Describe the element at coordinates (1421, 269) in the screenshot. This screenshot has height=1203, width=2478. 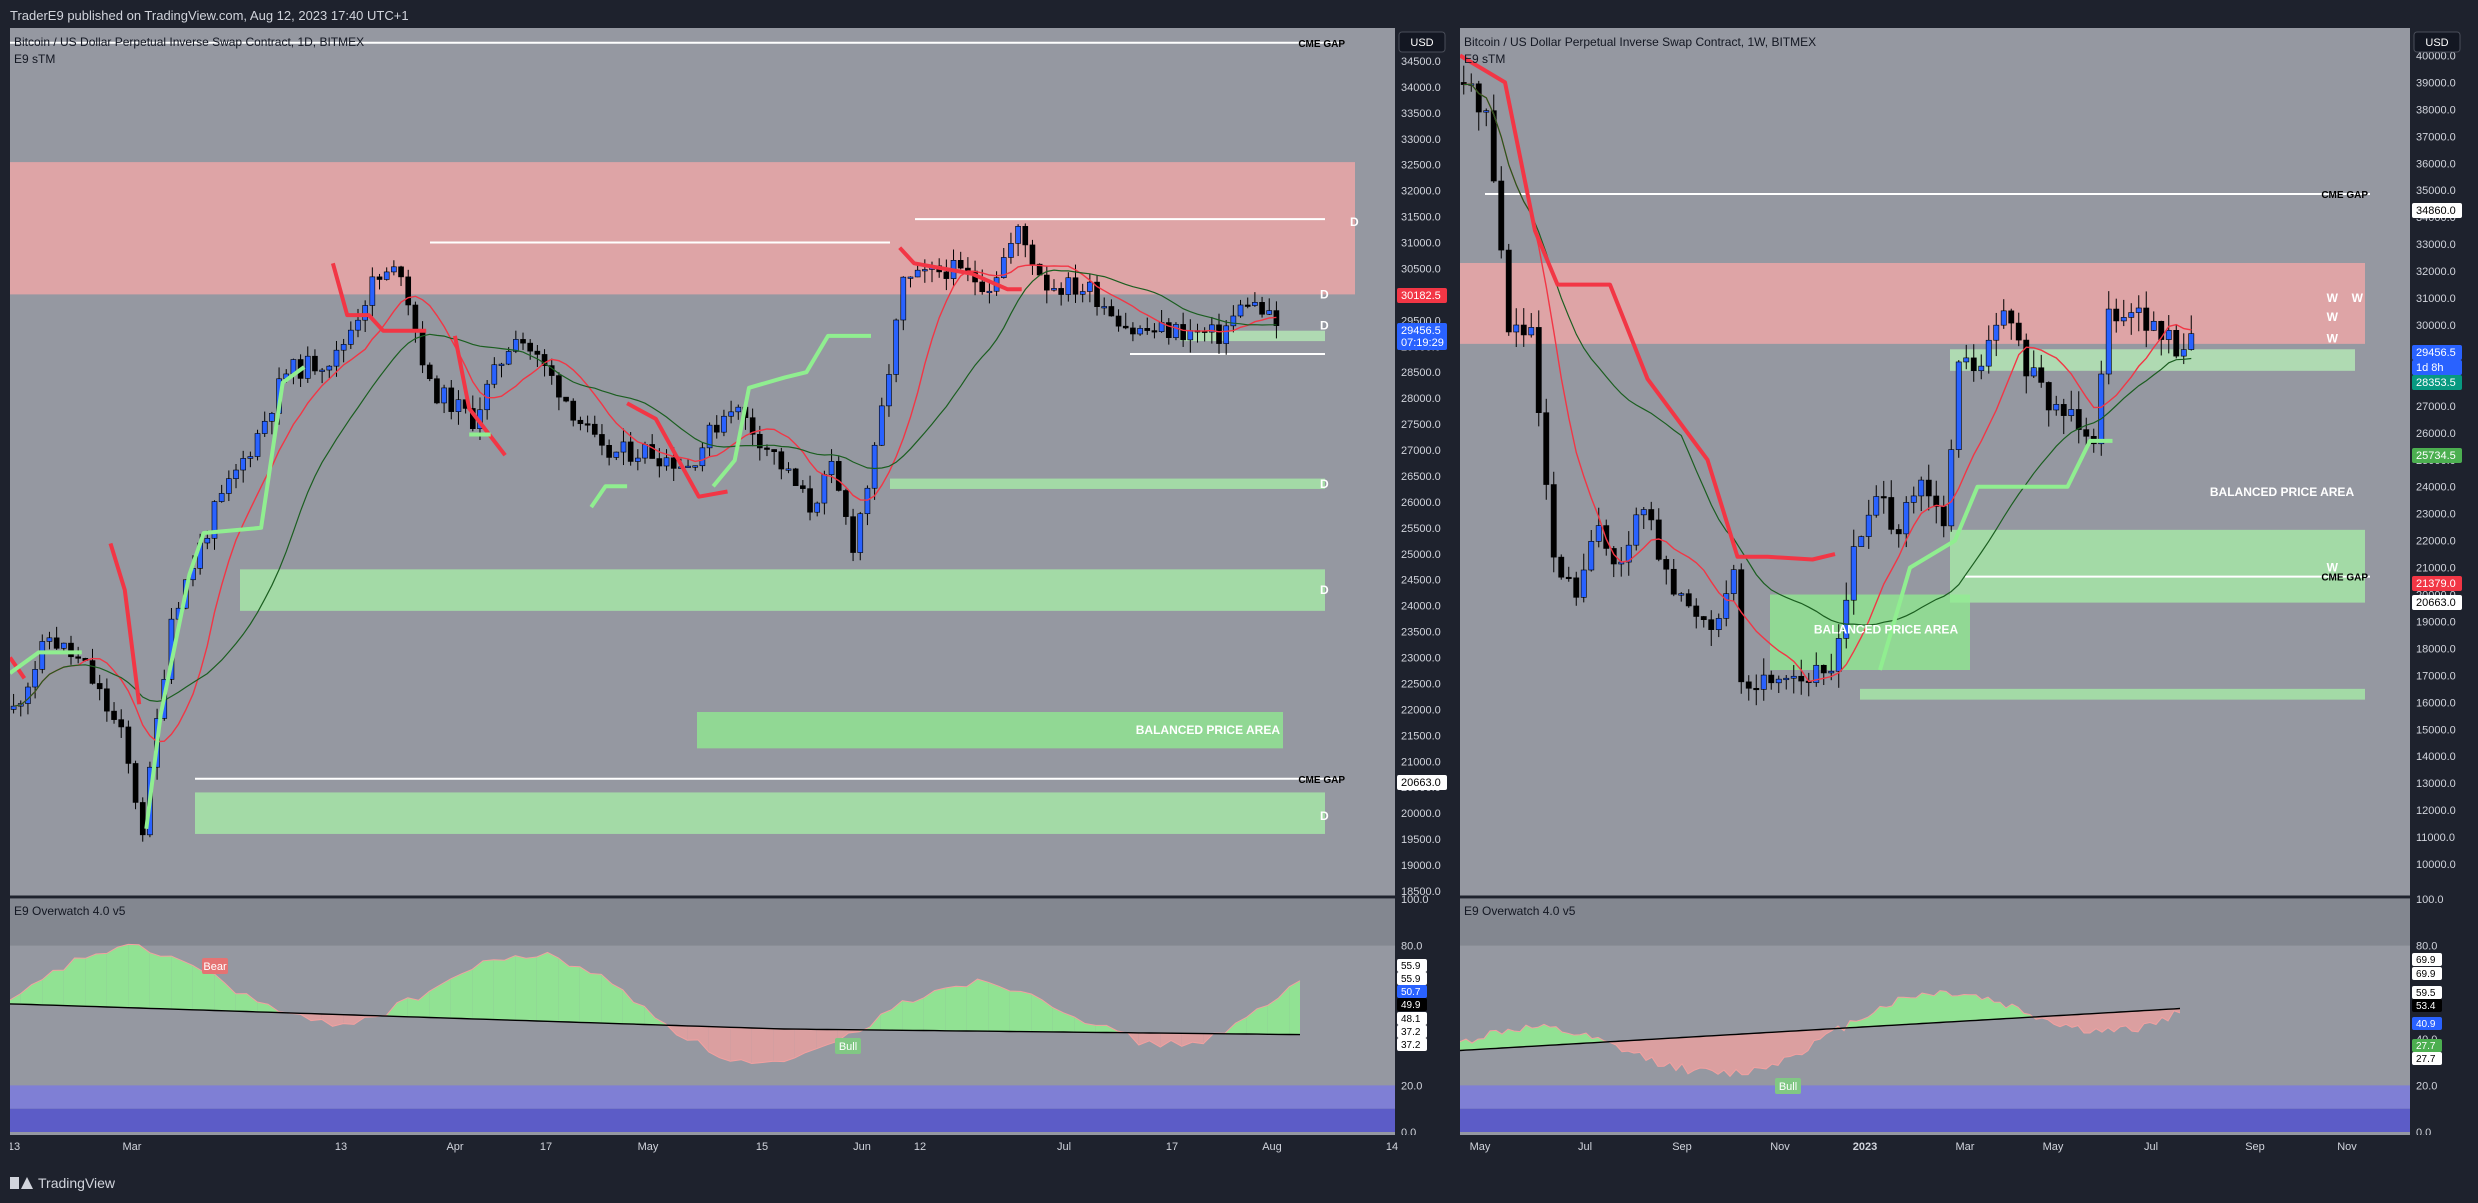
I see `price-tick: 30500.0` at that location.